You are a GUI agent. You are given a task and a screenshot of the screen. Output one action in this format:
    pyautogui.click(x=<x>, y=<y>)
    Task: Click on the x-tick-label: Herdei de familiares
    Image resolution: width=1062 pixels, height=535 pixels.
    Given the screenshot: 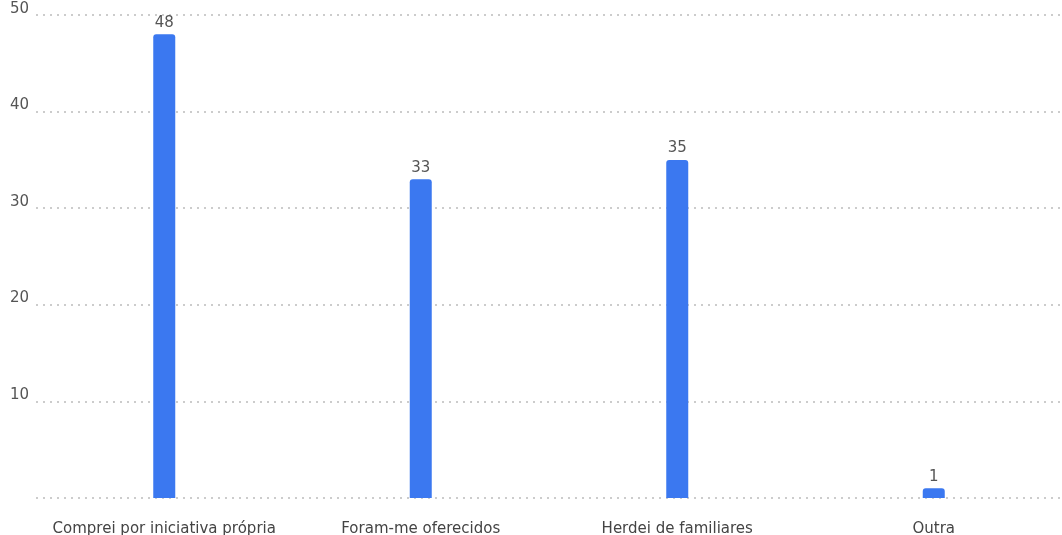 What is the action you would take?
    pyautogui.click(x=677, y=526)
    